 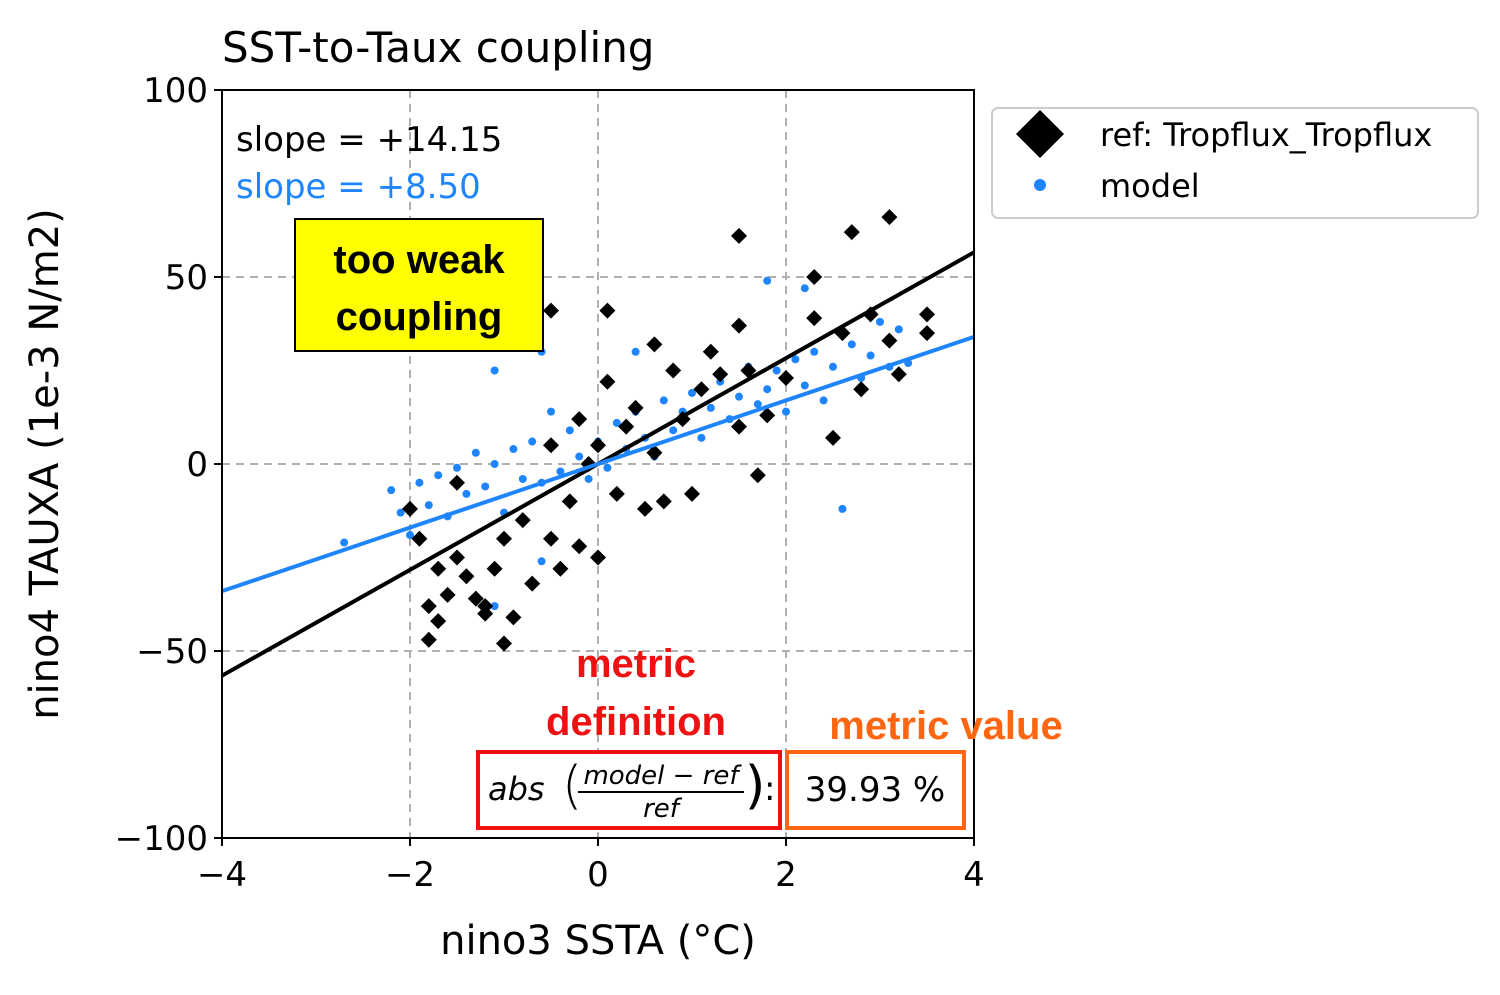 I want to click on metric-value-box, so click(x=875, y=790).